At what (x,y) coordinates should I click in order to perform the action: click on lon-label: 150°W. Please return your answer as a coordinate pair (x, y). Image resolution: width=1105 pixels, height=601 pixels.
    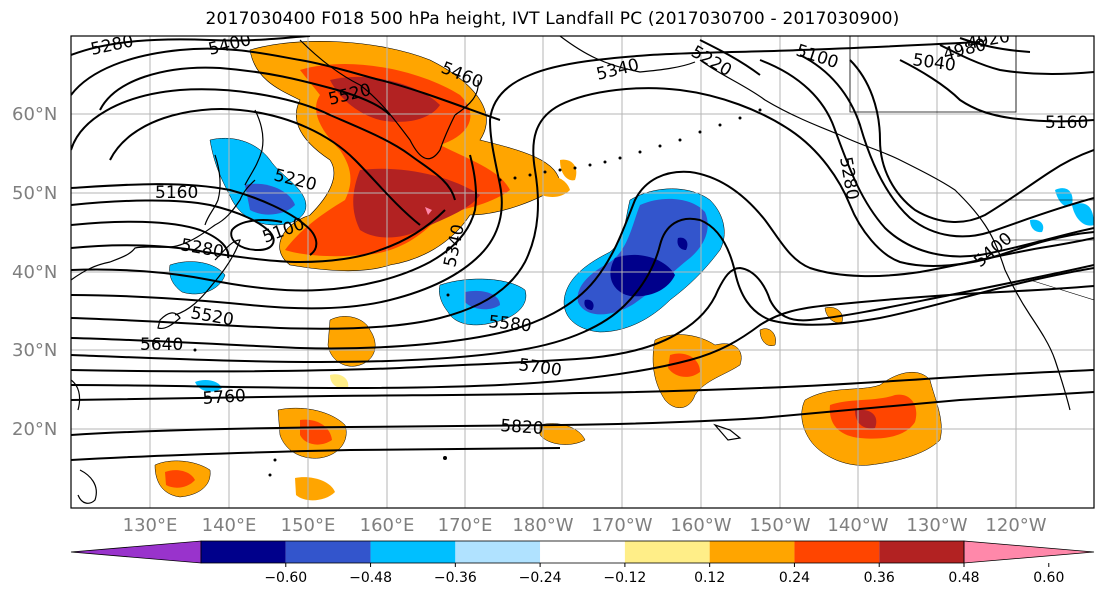
    Looking at the image, I should click on (779, 525).